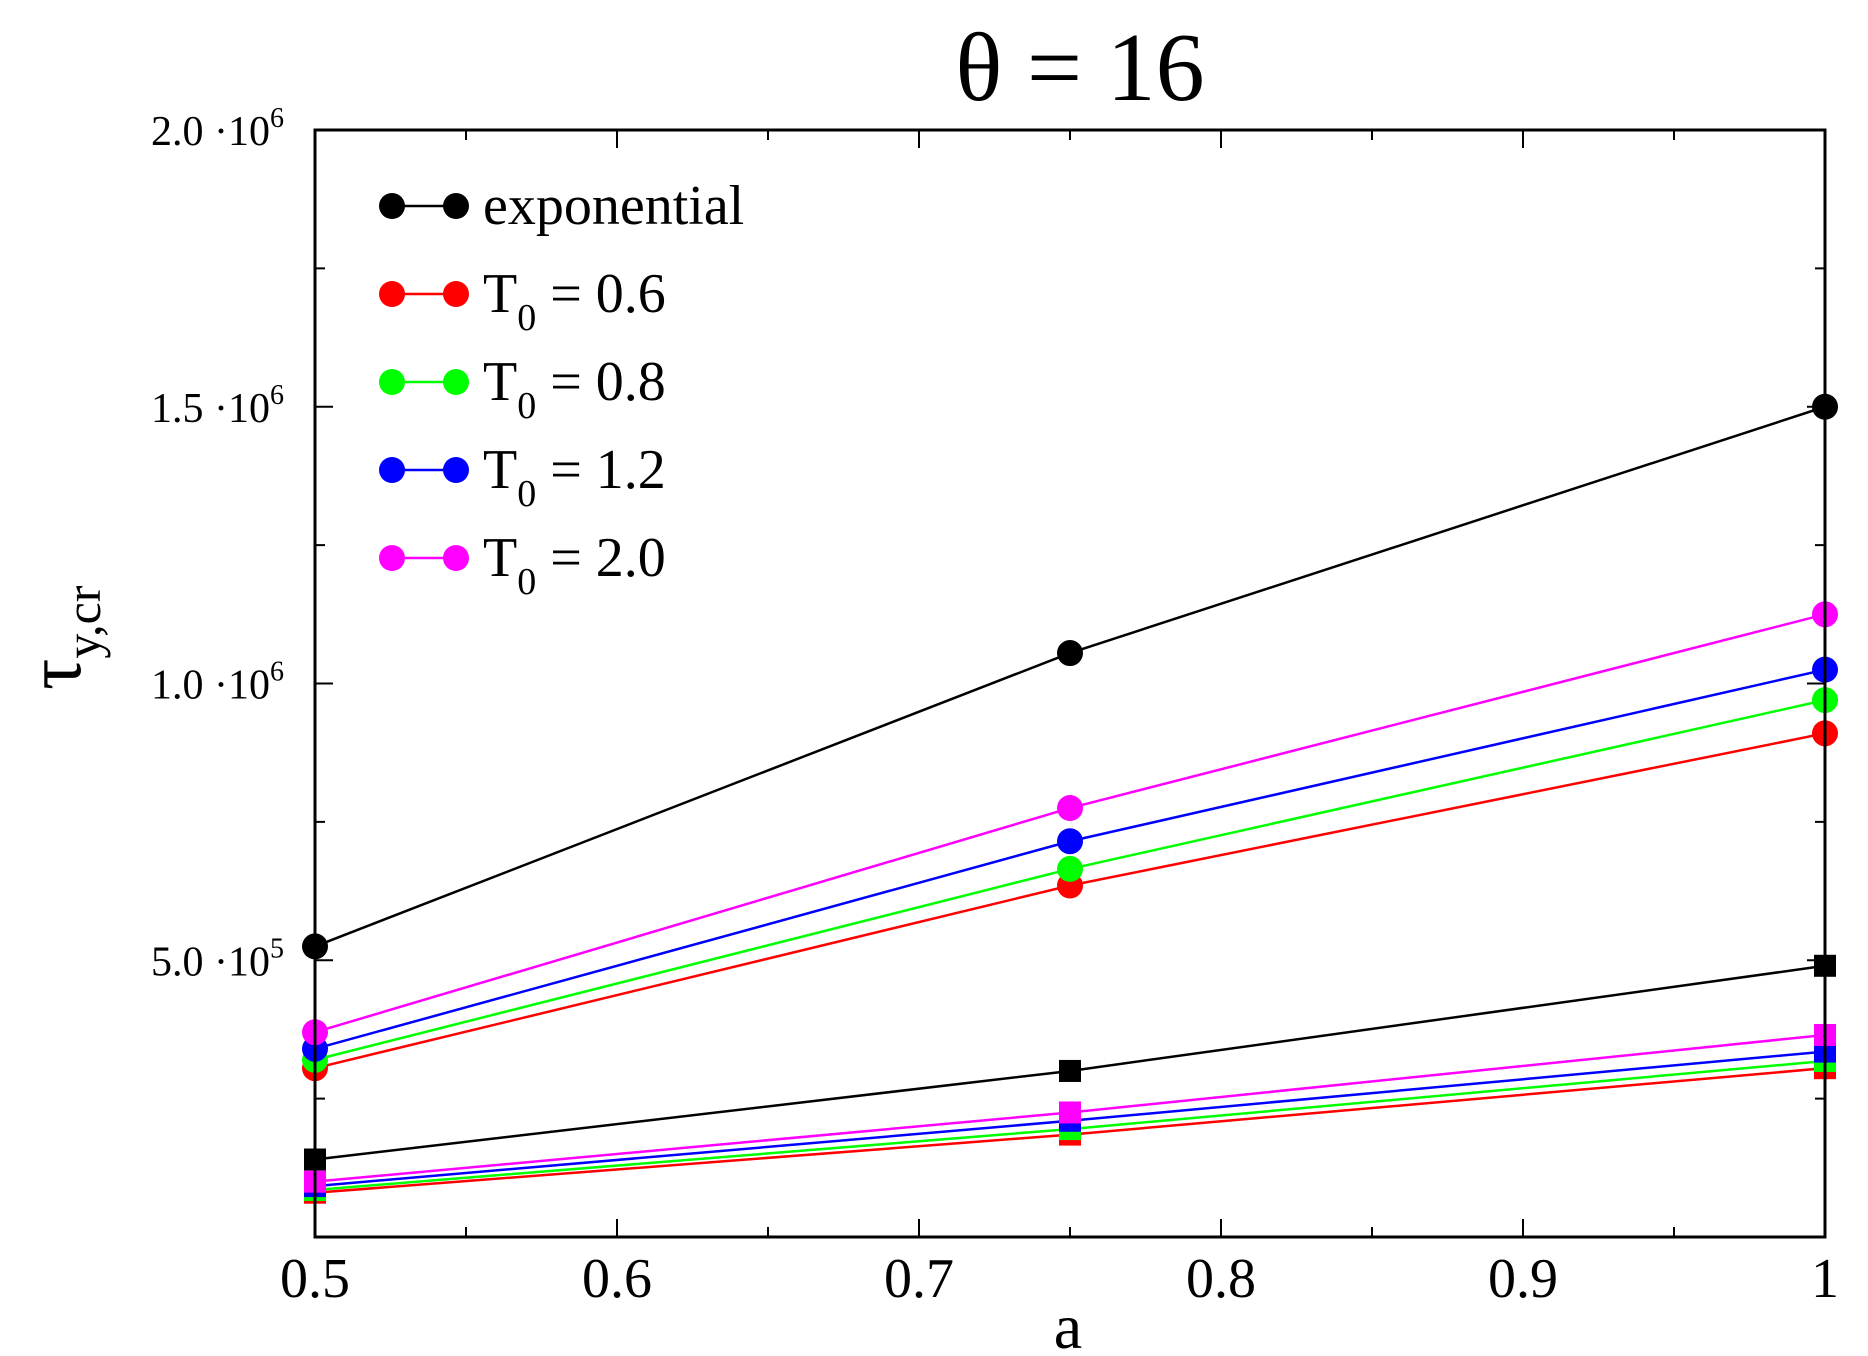 The width and height of the screenshot is (1868, 1356). I want to click on legend-label: T0 = 0.6, so click(574, 301).